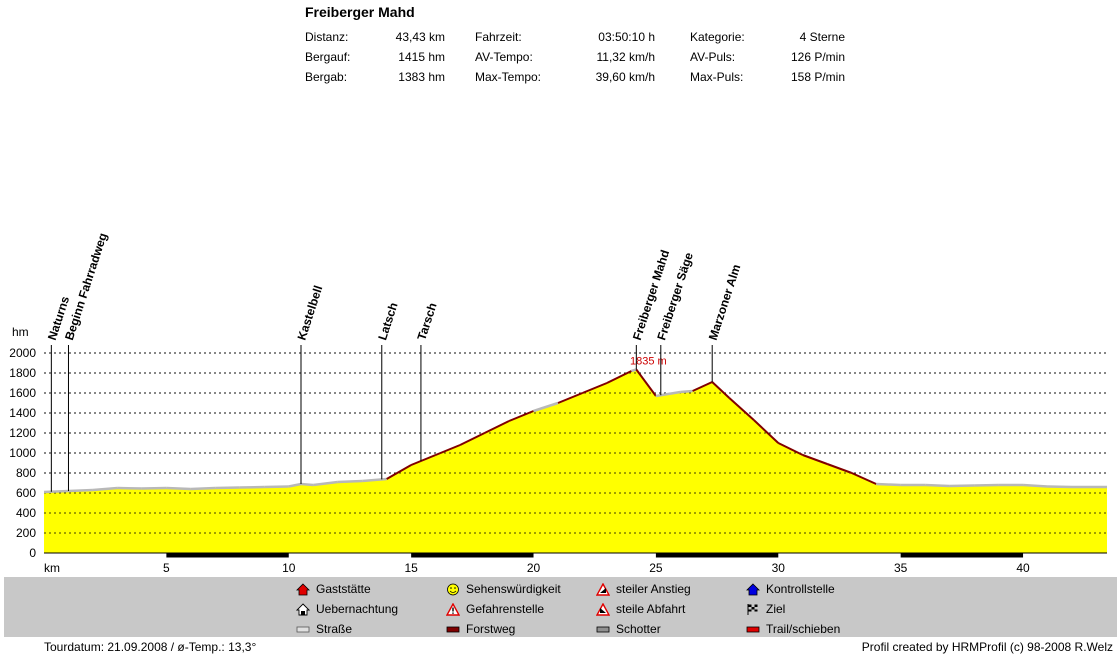 The image size is (1119, 654). Describe the element at coordinates (653, 589) in the screenshot. I see `legend-label: steiler Anstieg` at that location.